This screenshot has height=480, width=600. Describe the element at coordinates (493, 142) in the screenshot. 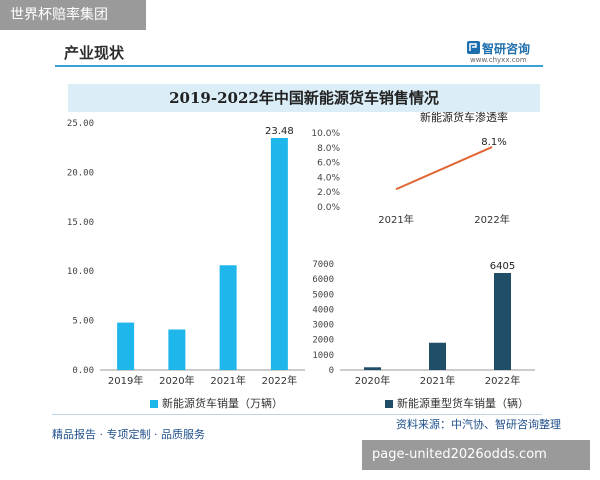

I see `data-label: 8.1%` at that location.